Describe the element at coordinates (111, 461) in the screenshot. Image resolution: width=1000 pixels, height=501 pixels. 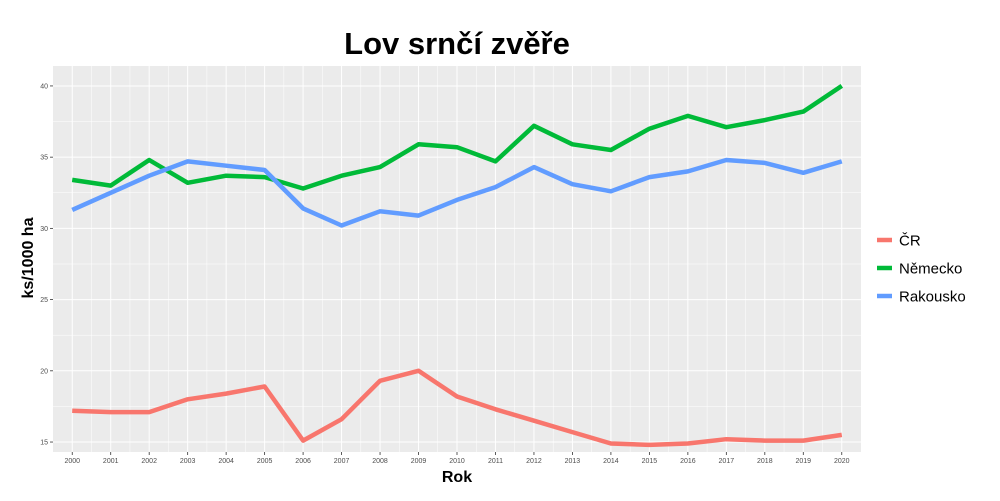
I see `x-tick-label: 2001` at that location.